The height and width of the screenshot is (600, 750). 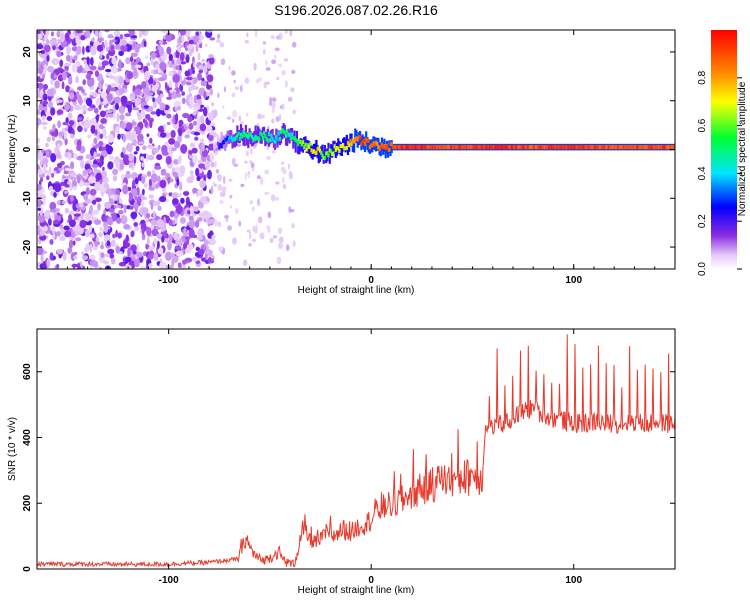 I want to click on colorbar-ticks: 0.0 0.2 0.4 0.6 0.8, so click(x=719, y=173).